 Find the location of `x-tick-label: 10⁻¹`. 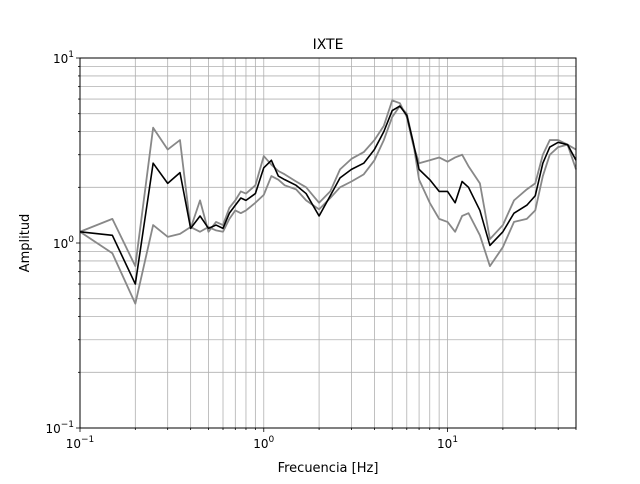

x-tick-label: 10⁻¹ is located at coordinates (80, 443).